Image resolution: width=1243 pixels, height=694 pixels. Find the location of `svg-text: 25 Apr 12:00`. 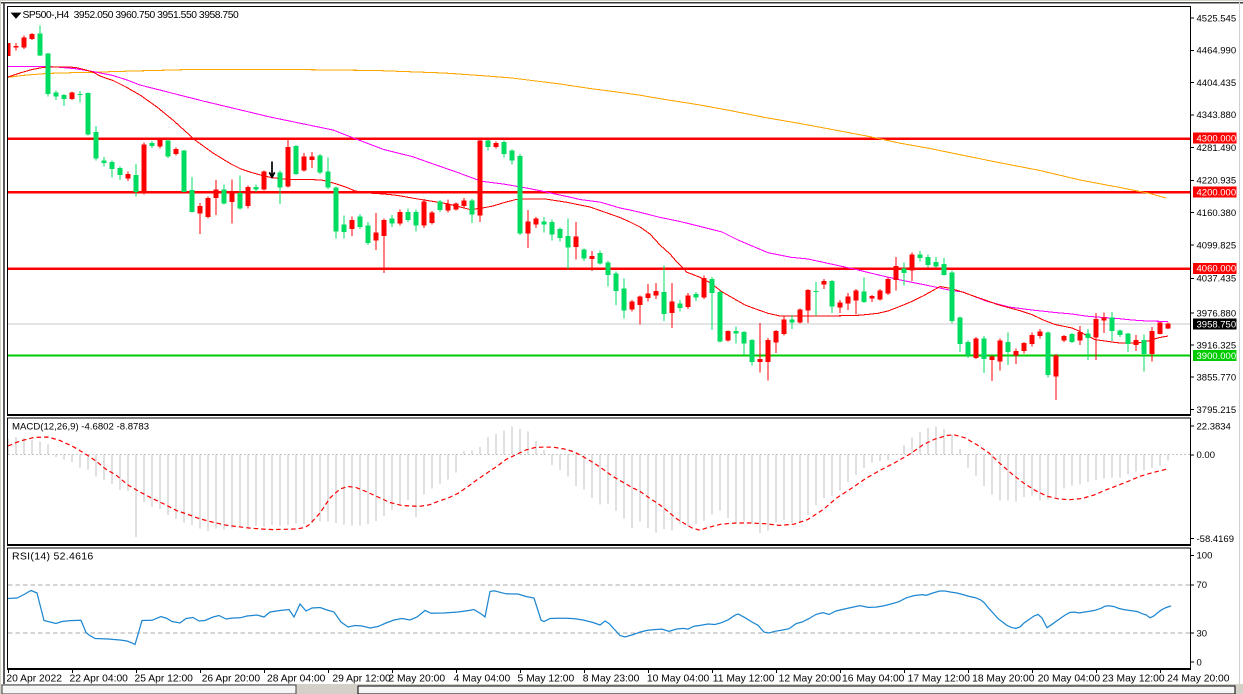

svg-text: 25 Apr 12:00 is located at coordinates (164, 678).